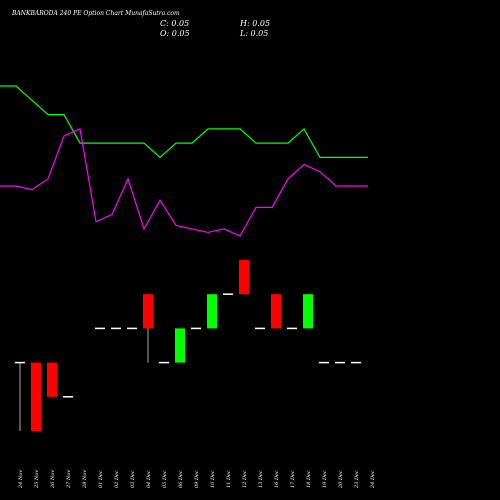  Describe the element at coordinates (175, 23) in the screenshot. I see `close-readout: C: 0.05` at that location.